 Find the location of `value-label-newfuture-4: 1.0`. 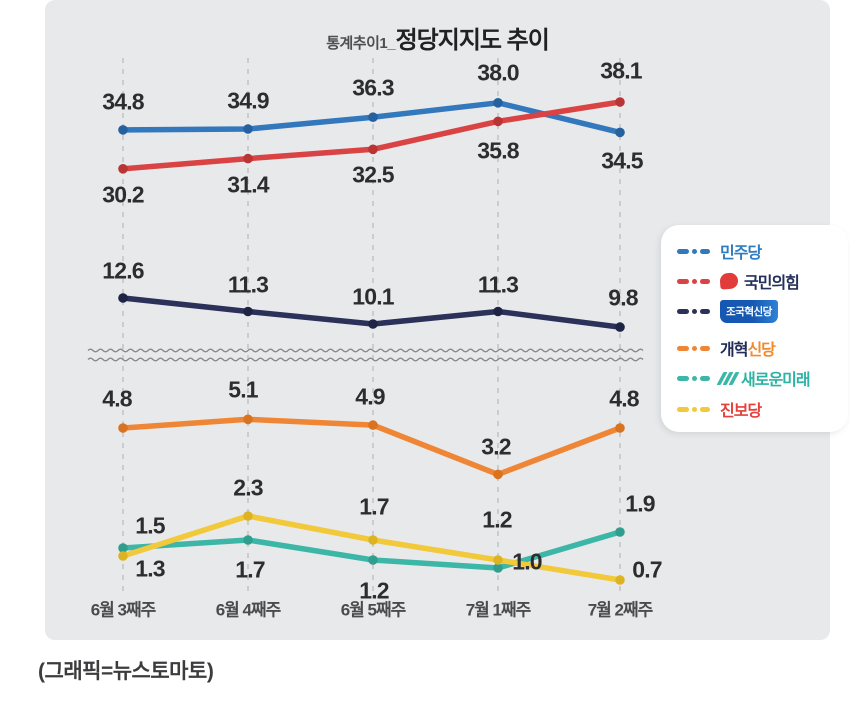

value-label-newfuture-4: 1.0 is located at coordinates (527, 561).